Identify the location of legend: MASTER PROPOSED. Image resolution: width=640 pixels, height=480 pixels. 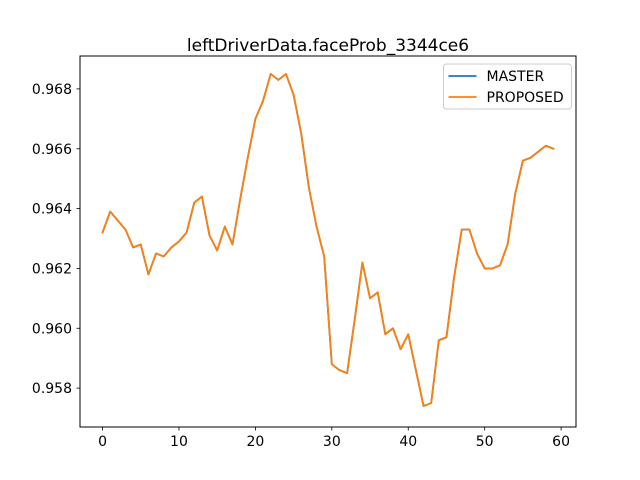
(507, 86).